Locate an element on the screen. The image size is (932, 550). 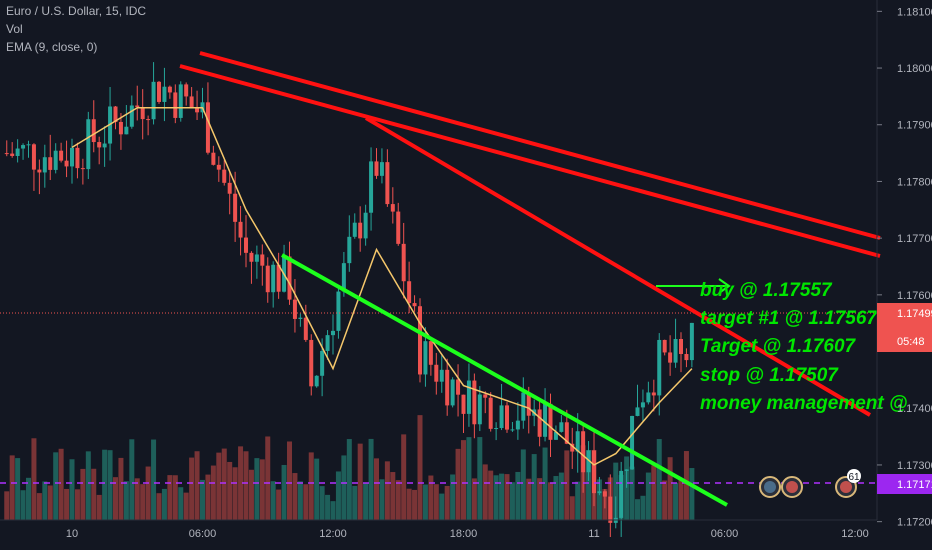
volume-indicator-label: Vol is located at coordinates (14, 29).